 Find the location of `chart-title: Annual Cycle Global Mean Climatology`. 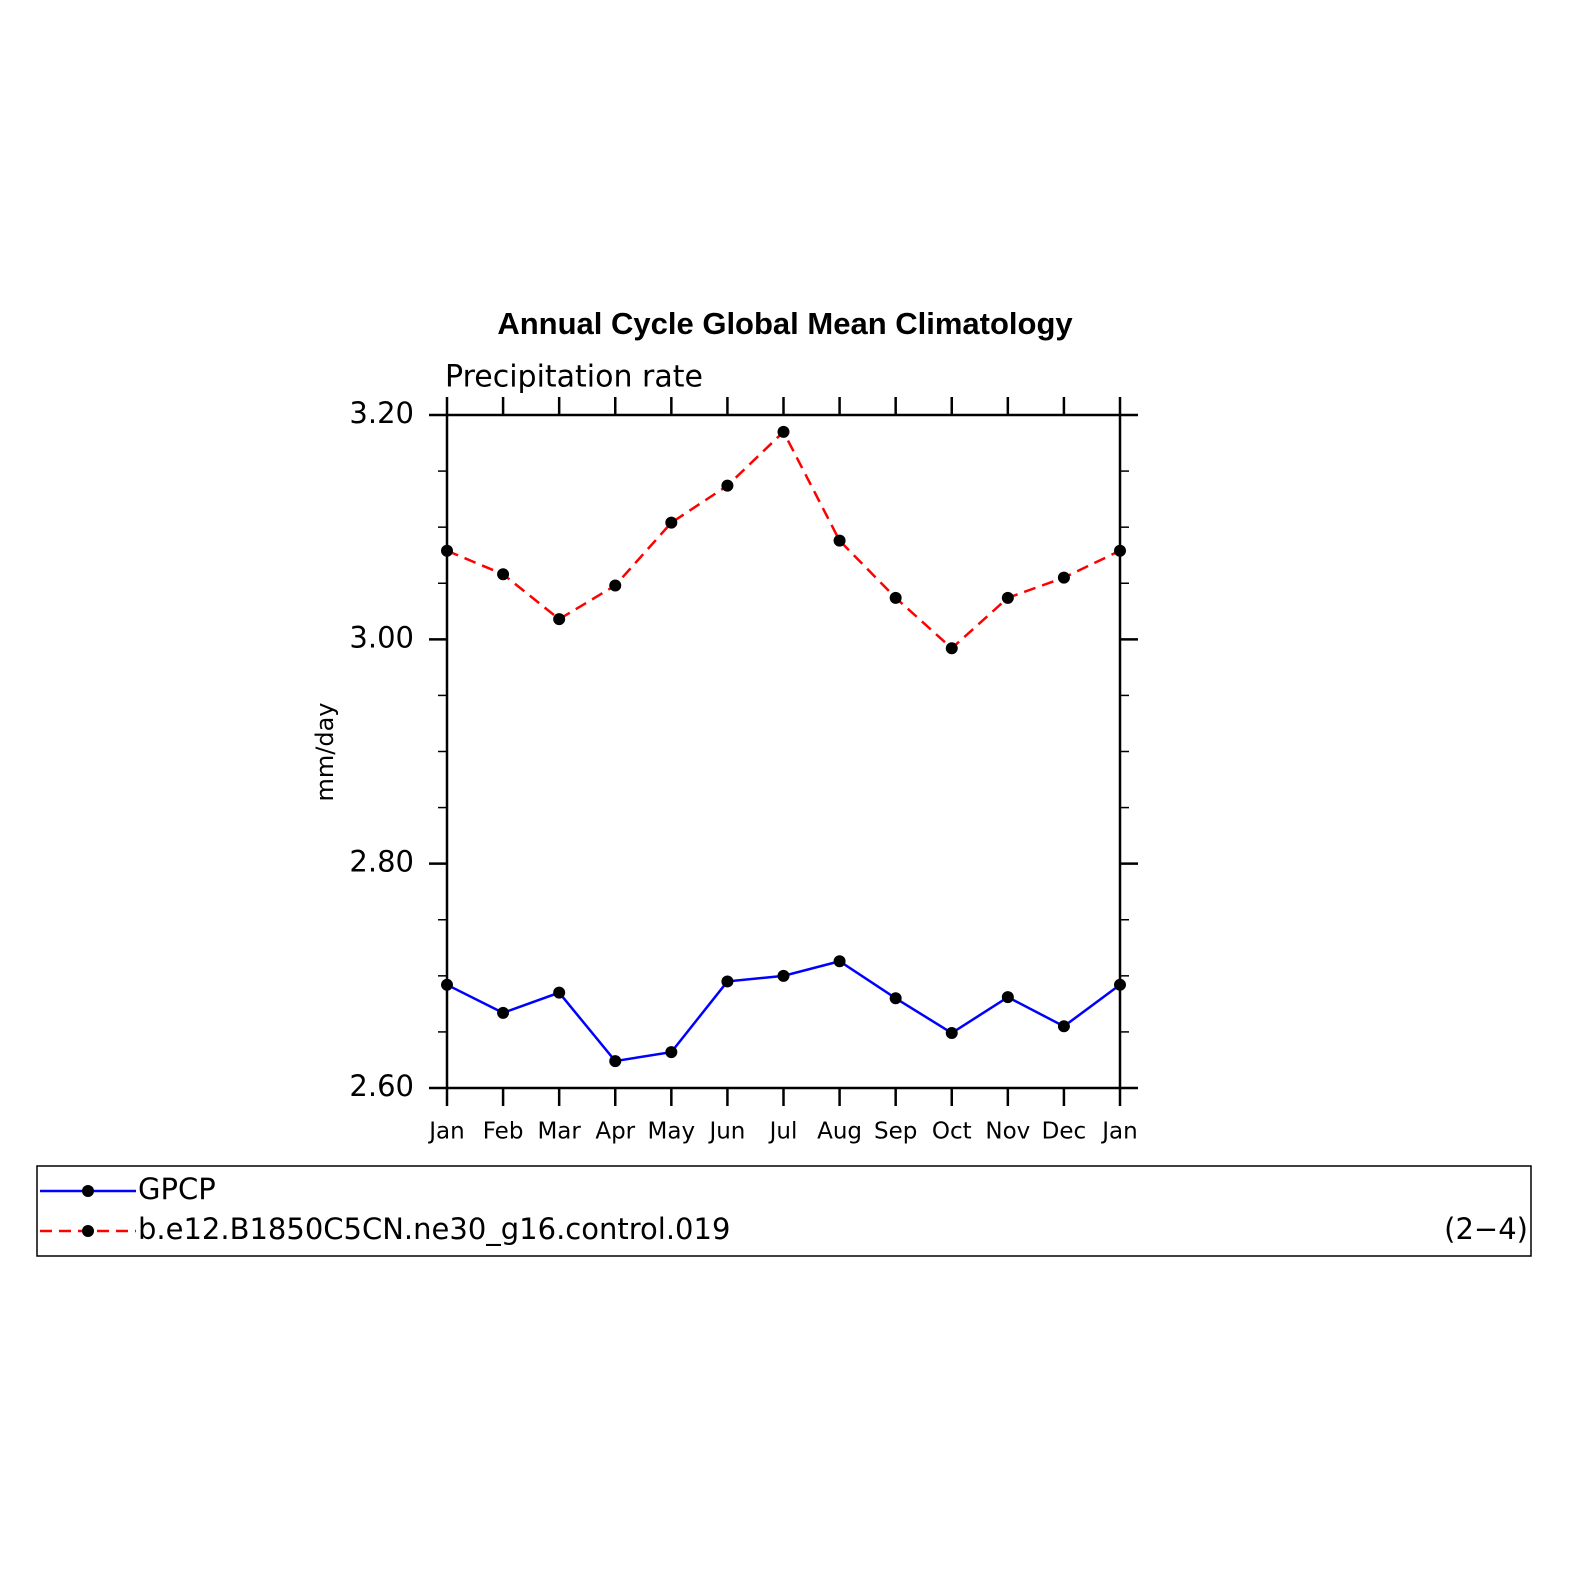

chart-title: Annual Cycle Global Mean Climatology is located at coordinates (785, 323).